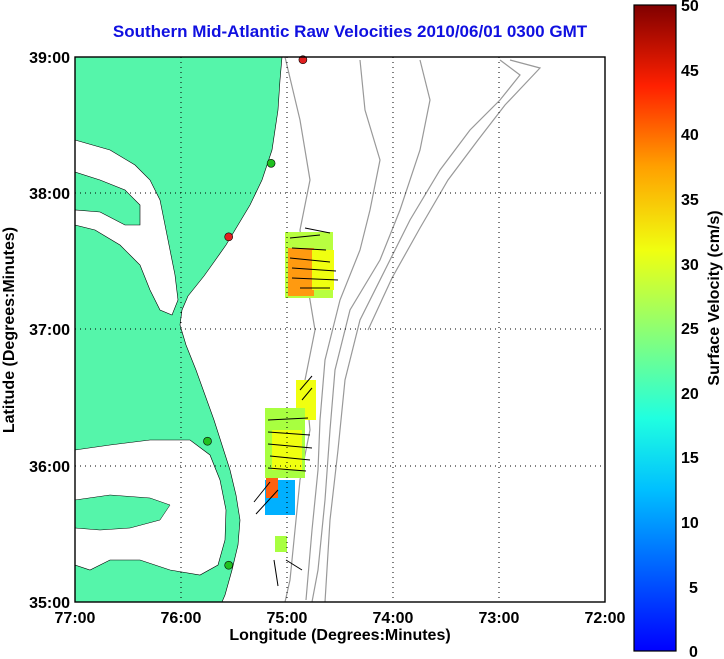 The width and height of the screenshot is (724, 659). What do you see at coordinates (340, 618) in the screenshot?
I see `x-axis: 77:00 76:00 75:00 74:00 73:00 72:00` at bounding box center [340, 618].